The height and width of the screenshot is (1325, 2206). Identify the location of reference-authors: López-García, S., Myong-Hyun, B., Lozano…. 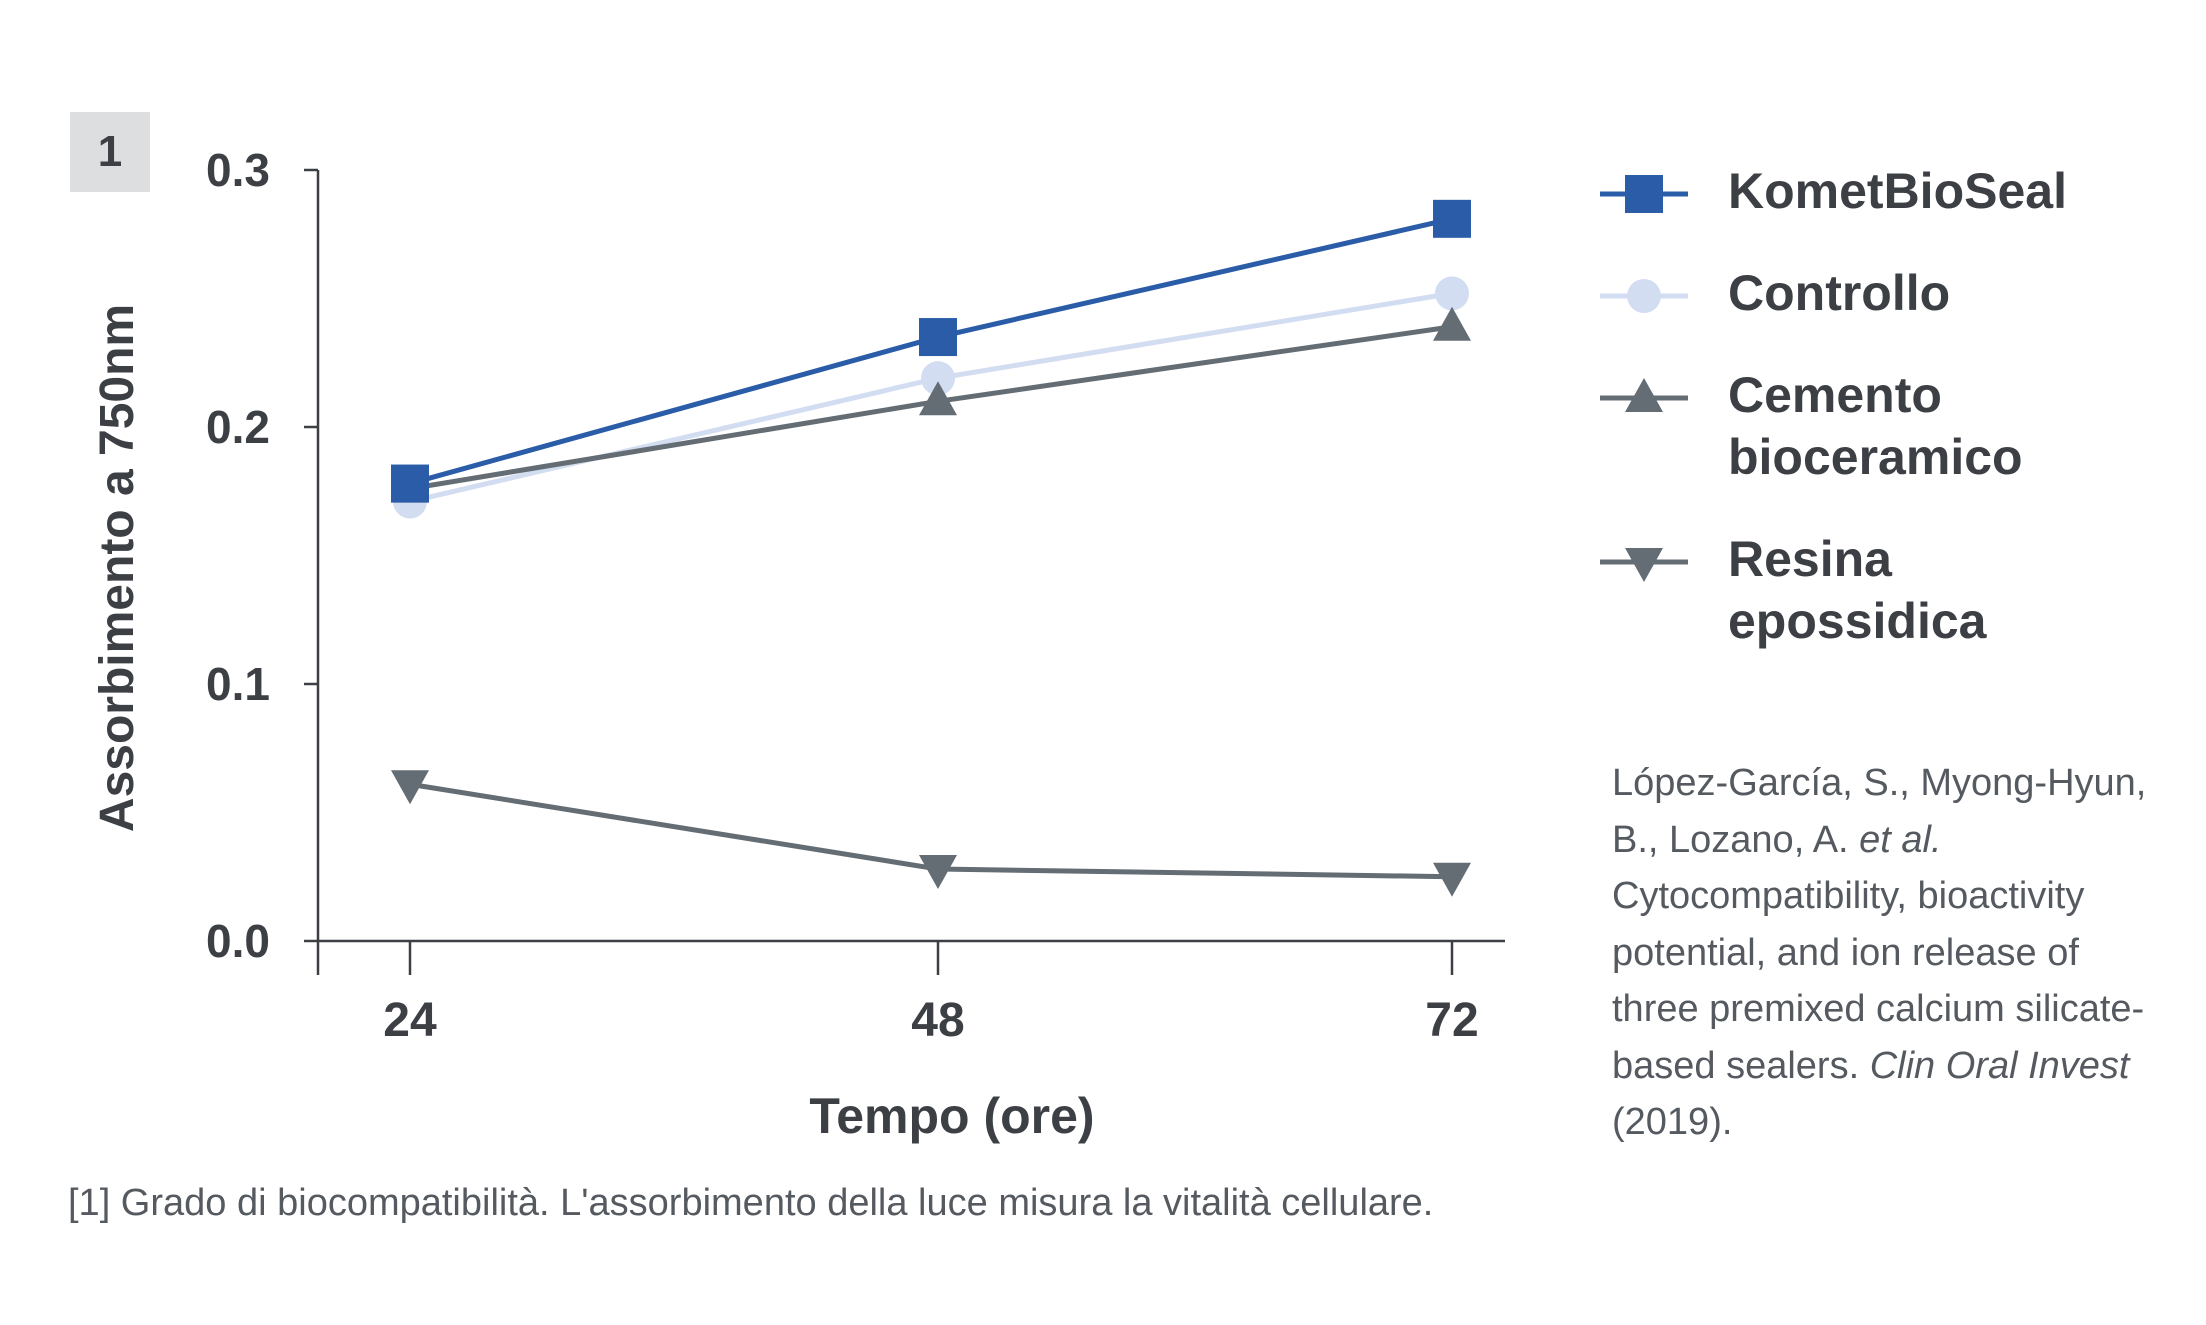
(1879, 811).